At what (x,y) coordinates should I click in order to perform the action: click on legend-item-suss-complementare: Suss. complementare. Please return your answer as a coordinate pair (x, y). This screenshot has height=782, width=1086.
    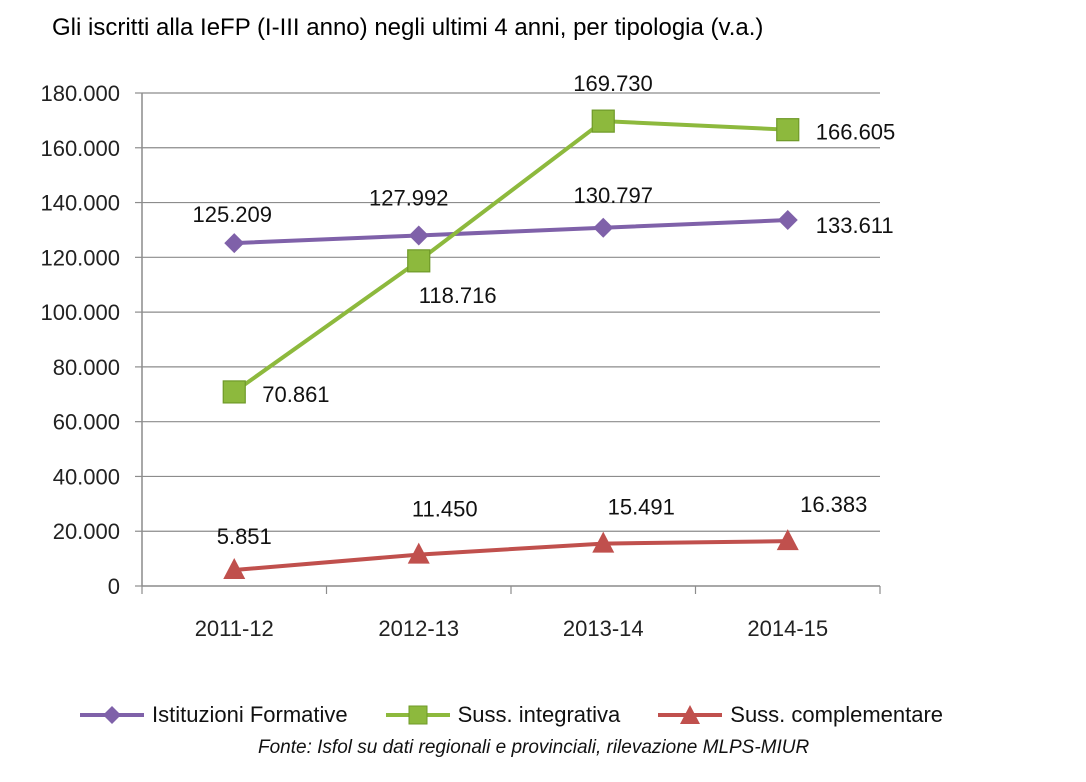
    Looking at the image, I should click on (799, 715).